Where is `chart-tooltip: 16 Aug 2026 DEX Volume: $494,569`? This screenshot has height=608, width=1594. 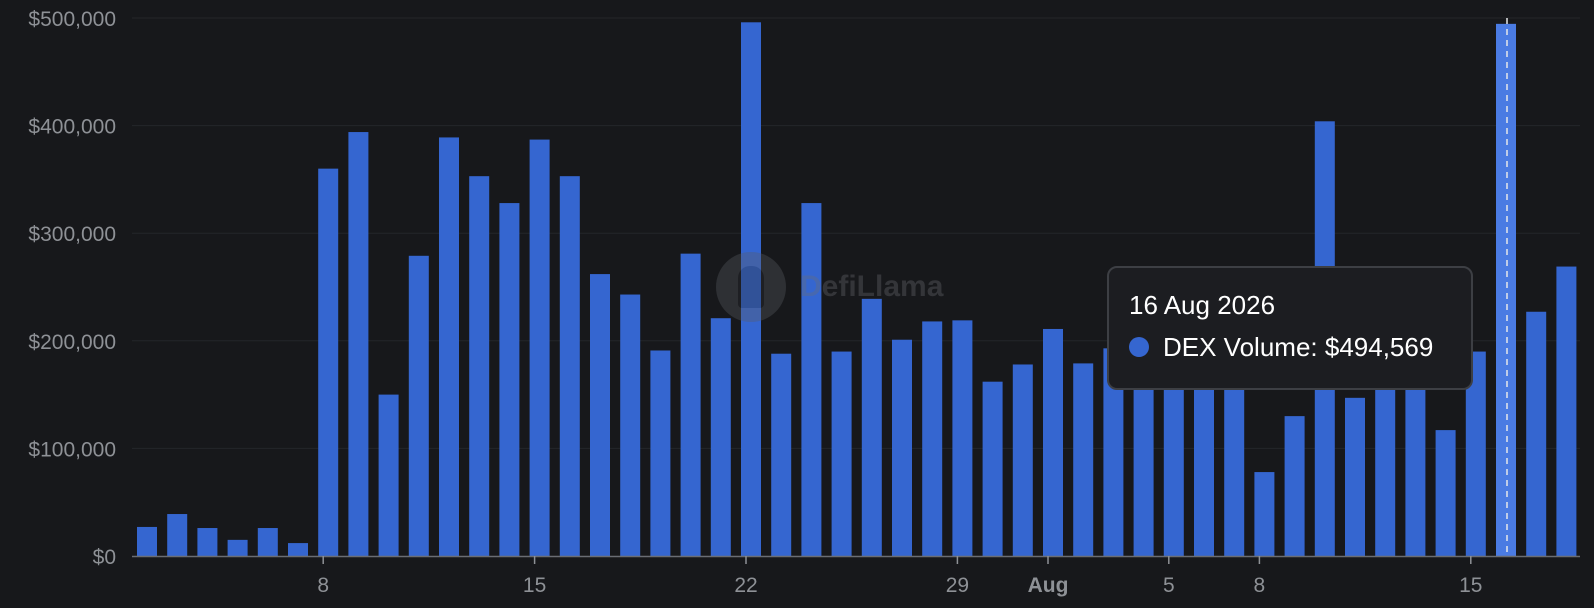 chart-tooltip: 16 Aug 2026 DEX Volume: $494,569 is located at coordinates (1290, 328).